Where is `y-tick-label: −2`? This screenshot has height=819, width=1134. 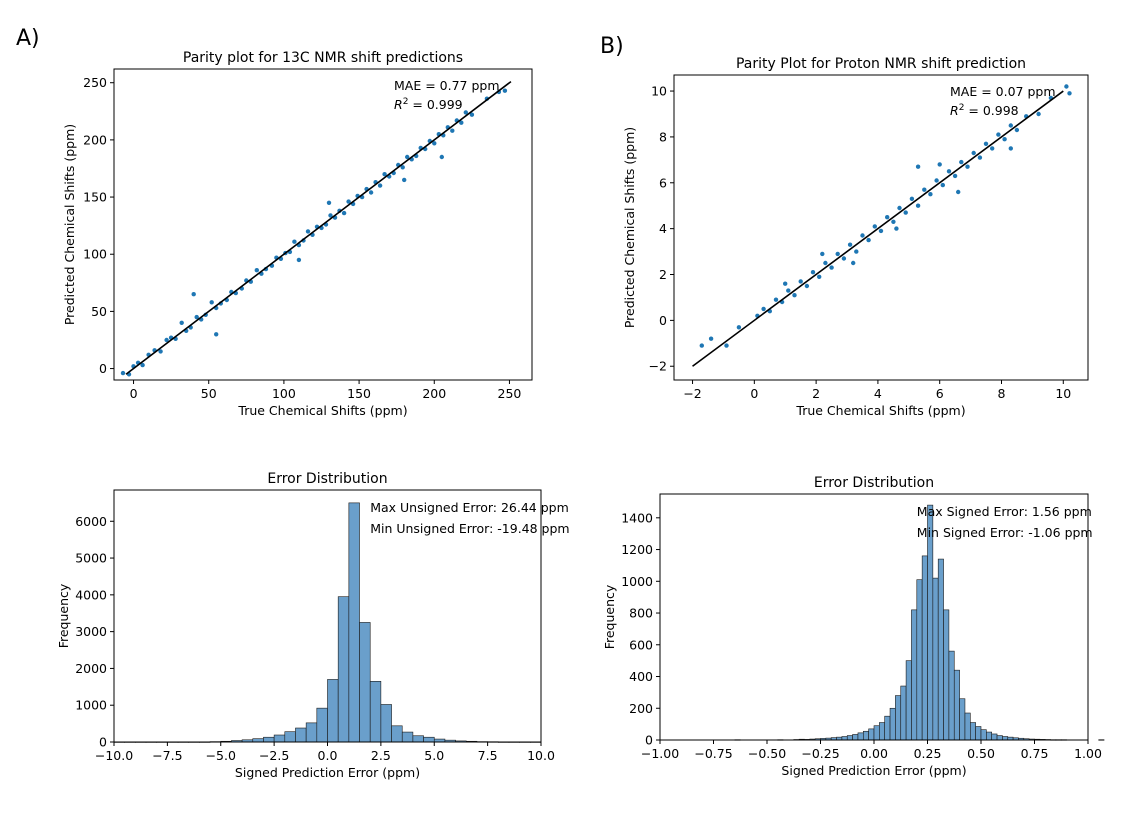 y-tick-label: −2 is located at coordinates (658, 366).